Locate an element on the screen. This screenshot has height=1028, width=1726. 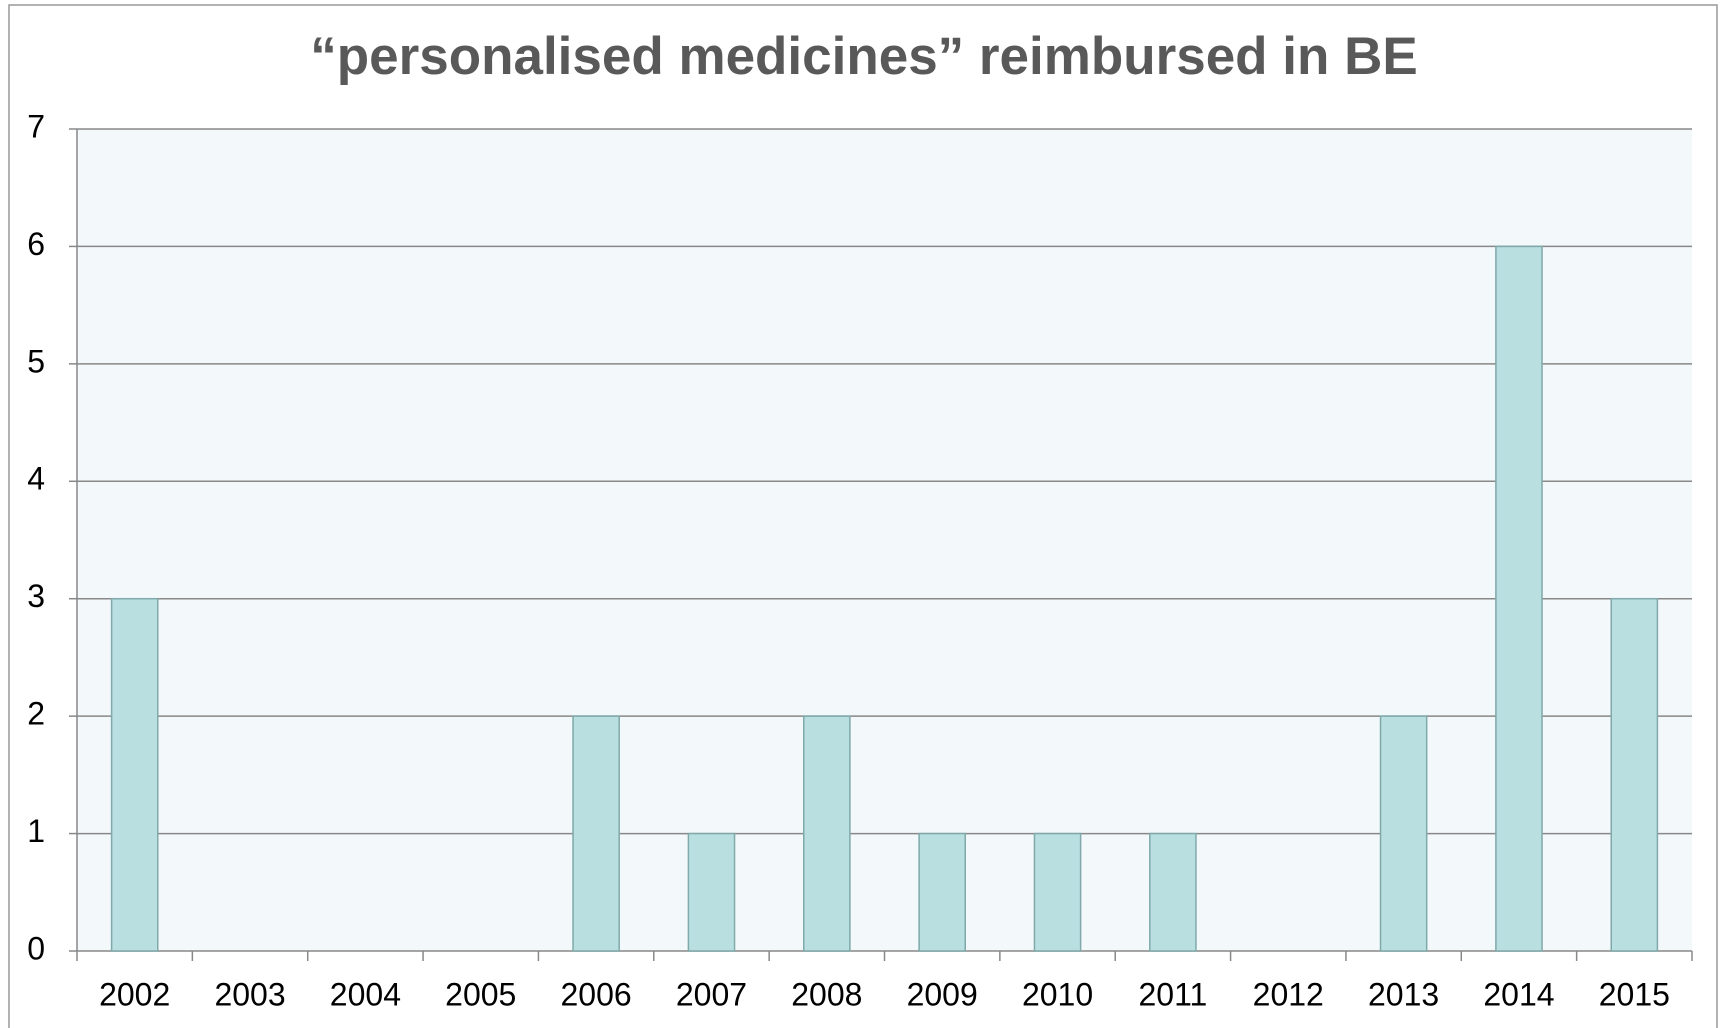
x-tick-label: 2008 is located at coordinates (826, 994).